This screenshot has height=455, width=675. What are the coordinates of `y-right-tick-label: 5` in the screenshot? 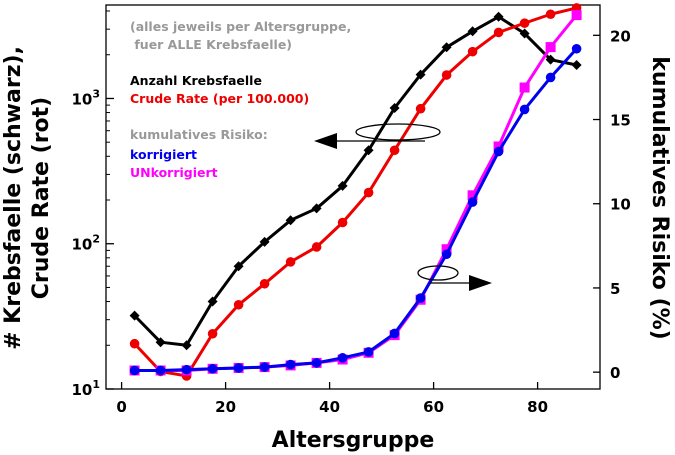 It's located at (615, 289).